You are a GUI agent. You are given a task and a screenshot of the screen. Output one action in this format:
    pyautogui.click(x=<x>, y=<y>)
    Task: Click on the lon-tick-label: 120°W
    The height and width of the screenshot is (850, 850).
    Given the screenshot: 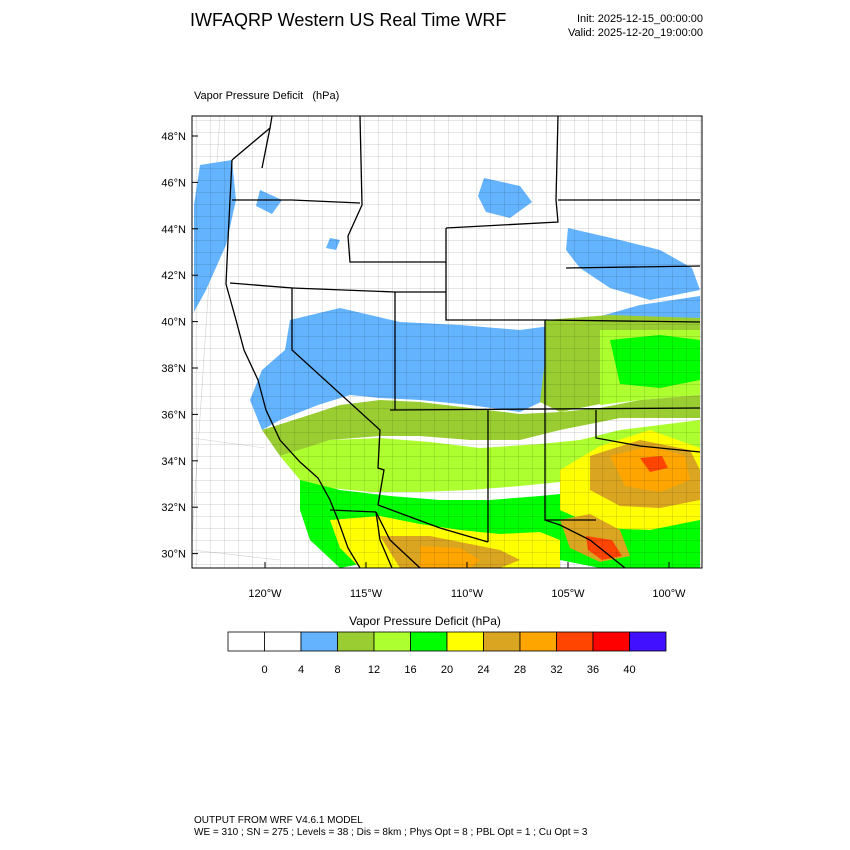 What is the action you would take?
    pyautogui.click(x=265, y=594)
    